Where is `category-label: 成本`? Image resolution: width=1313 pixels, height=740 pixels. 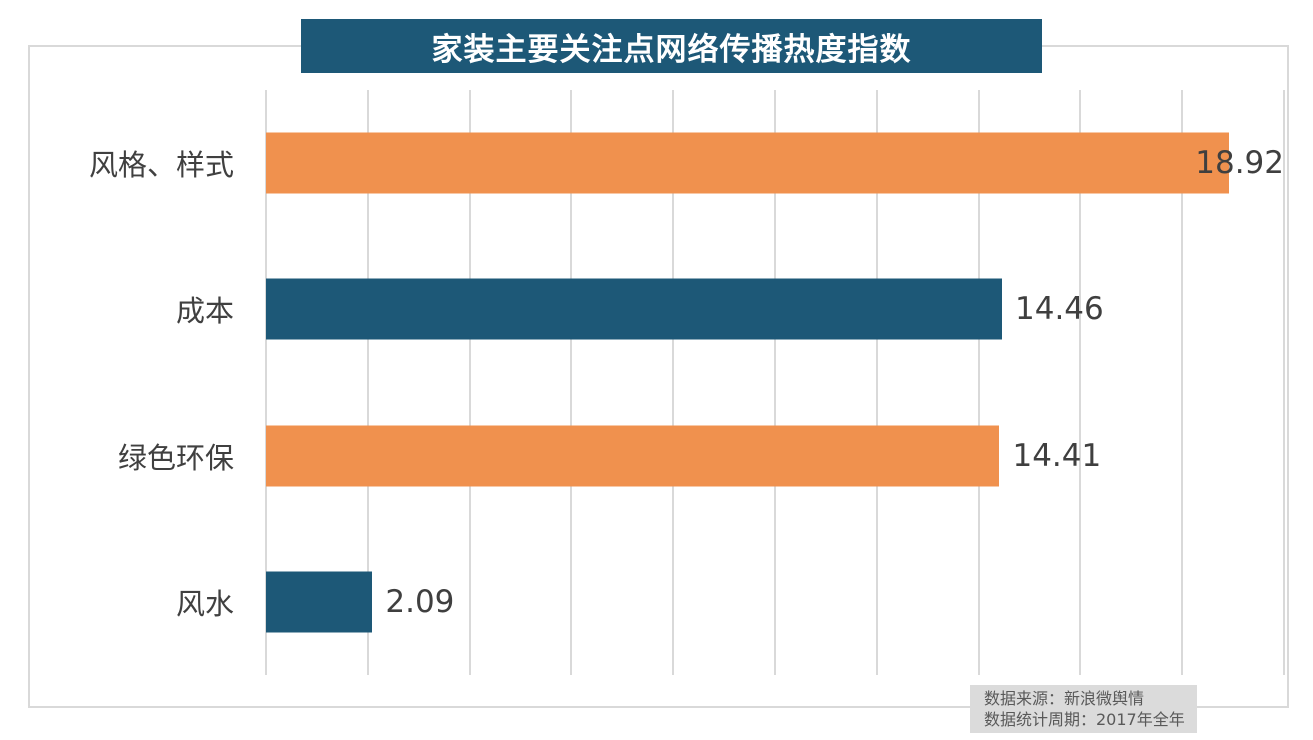
category-label: 成本 is located at coordinates (204, 311).